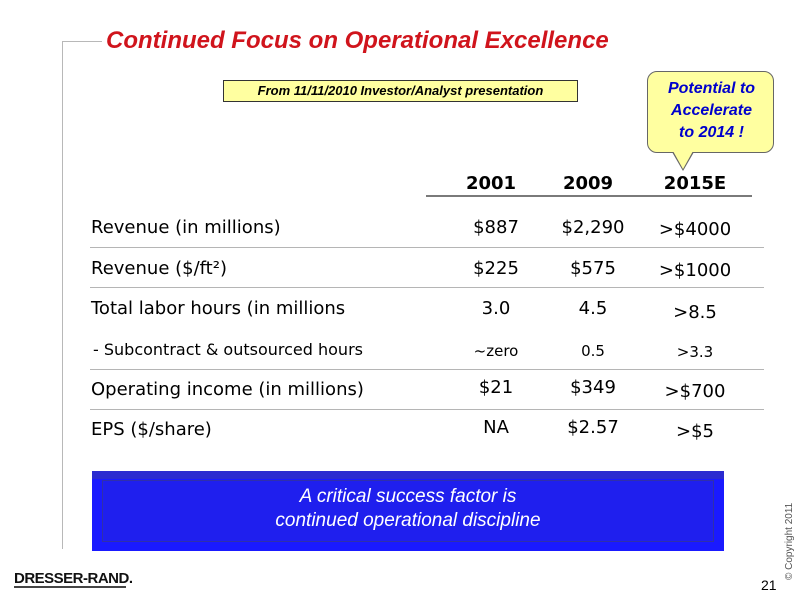  What do you see at coordinates (593, 268) in the screenshot?
I see `cell-revenue-sqft-2009: $575` at bounding box center [593, 268].